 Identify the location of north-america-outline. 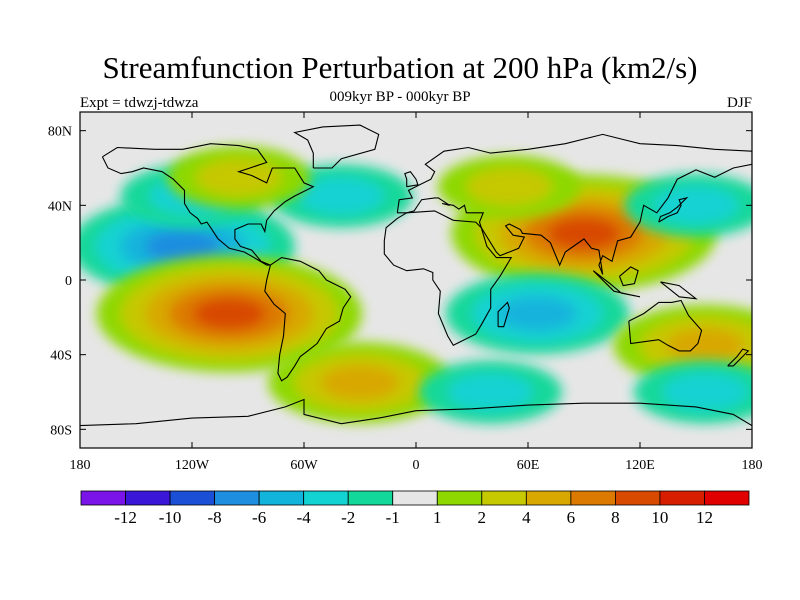
(208, 204).